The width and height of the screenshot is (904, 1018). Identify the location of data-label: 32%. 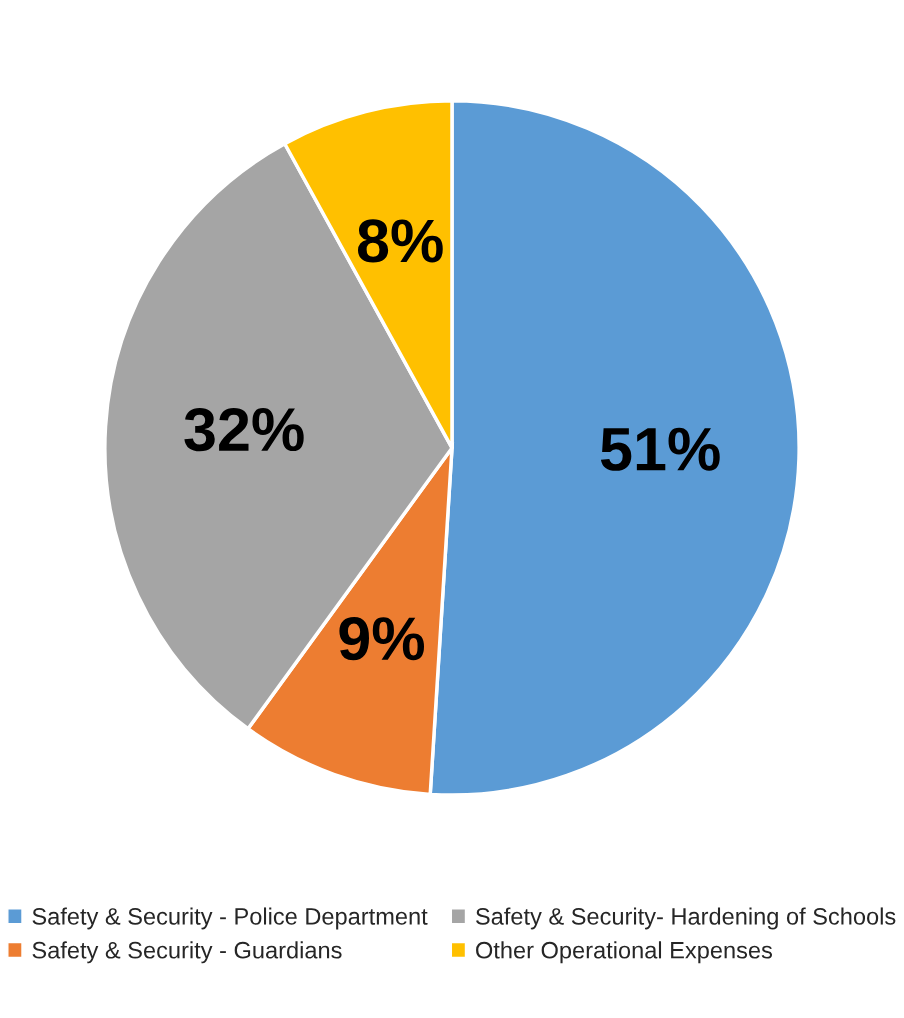
(244, 429).